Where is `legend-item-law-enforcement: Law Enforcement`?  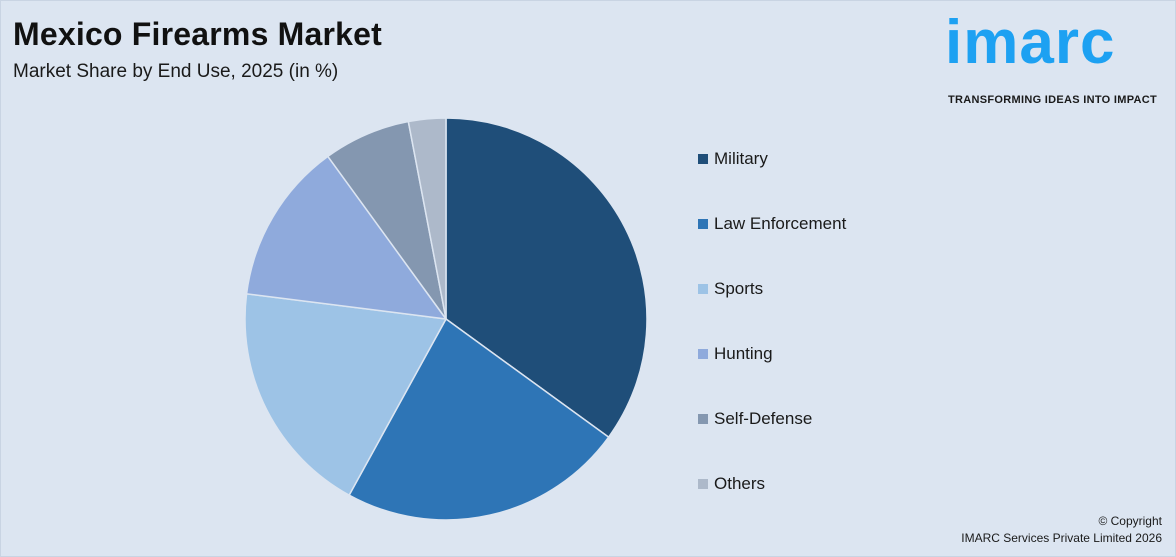 legend-item-law-enforcement: Law Enforcement is located at coordinates (772, 224).